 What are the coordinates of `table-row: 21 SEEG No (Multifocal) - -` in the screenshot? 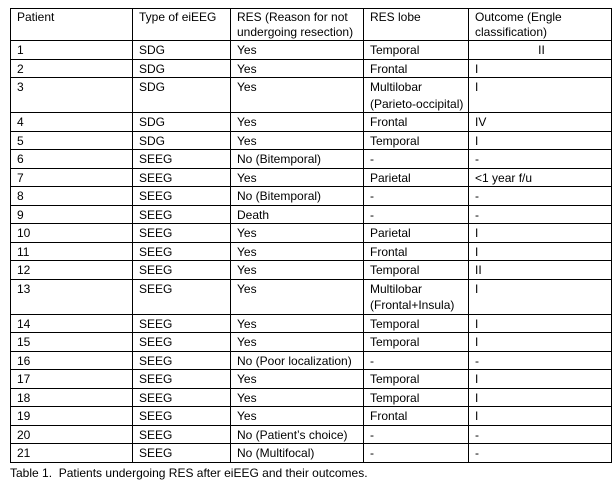 It's located at (311, 453).